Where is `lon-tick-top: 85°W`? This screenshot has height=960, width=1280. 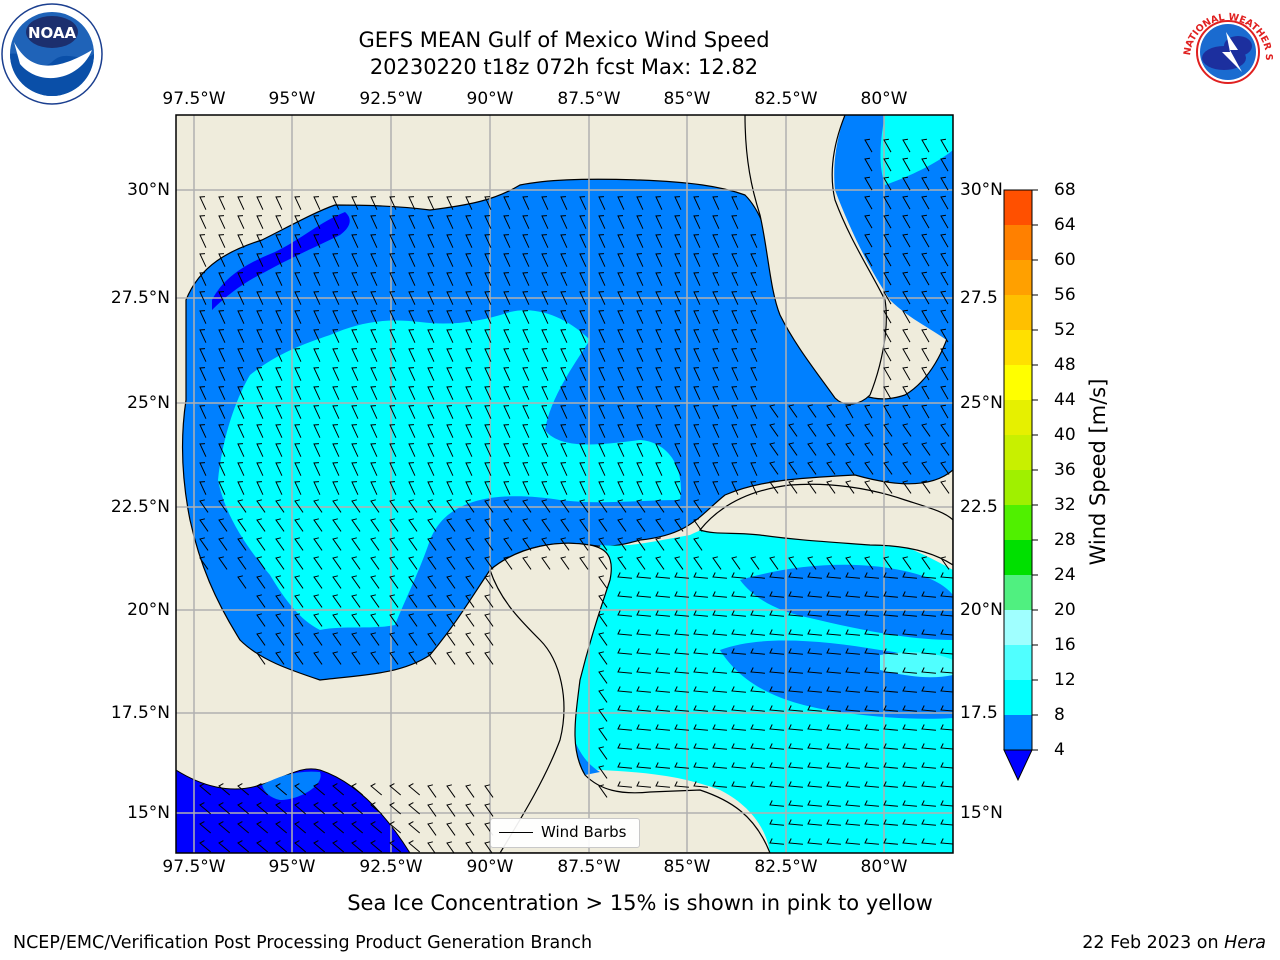 lon-tick-top: 85°W is located at coordinates (687, 99).